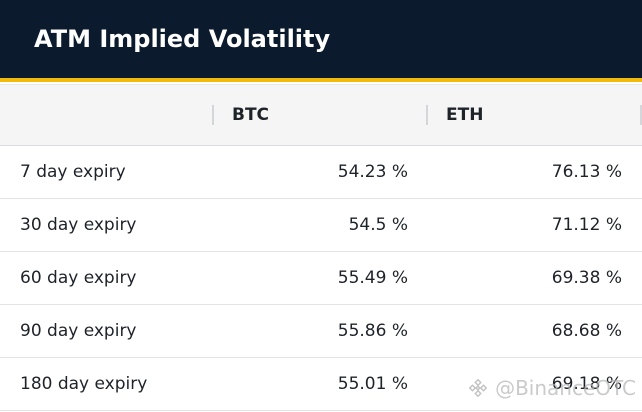 Image resolution: width=642 pixels, height=412 pixels. What do you see at coordinates (534, 225) in the screenshot?
I see `eth-iv-value: 71.12 %` at bounding box center [534, 225].